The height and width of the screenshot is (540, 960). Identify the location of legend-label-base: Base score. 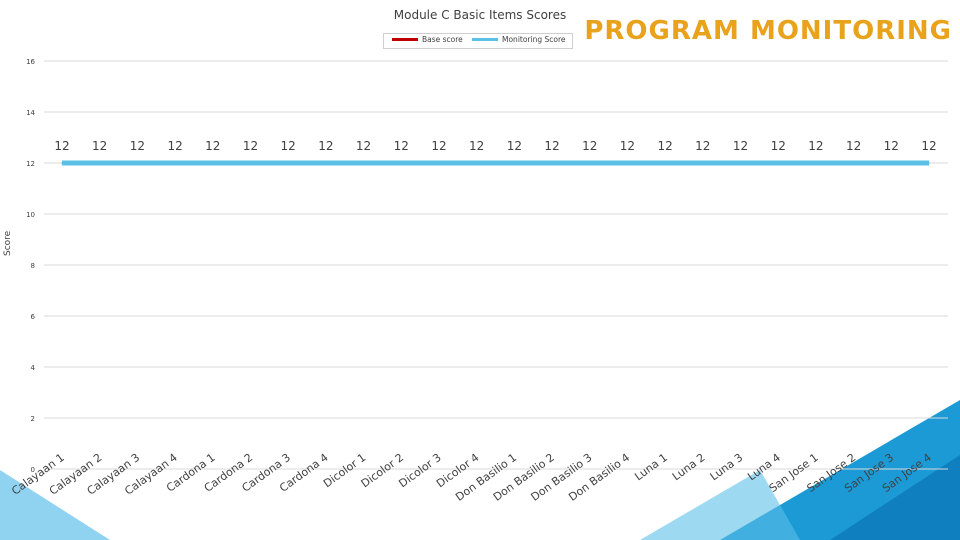
(442, 39).